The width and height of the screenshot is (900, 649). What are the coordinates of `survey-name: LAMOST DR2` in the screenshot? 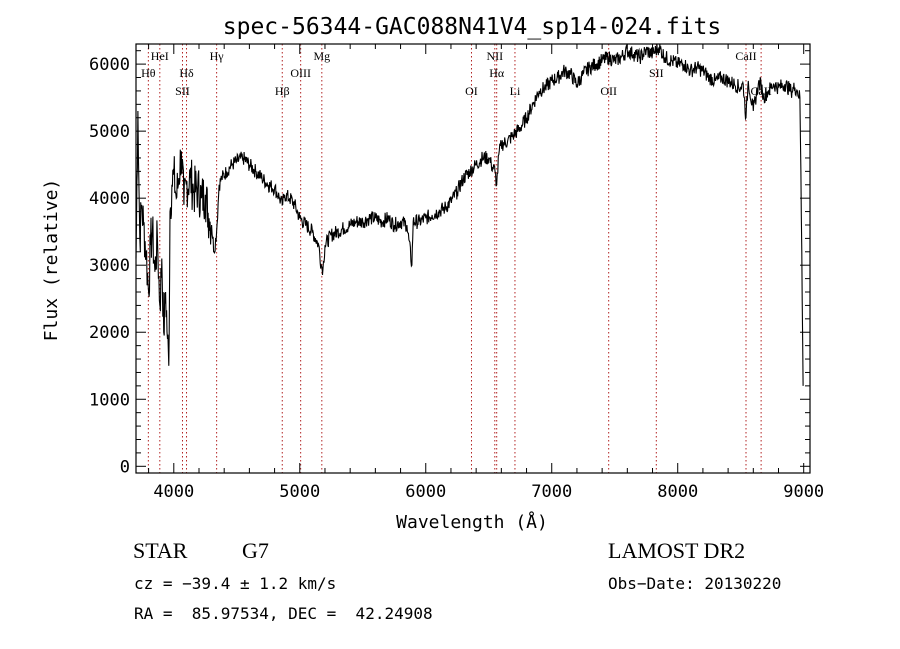 It's located at (677, 550).